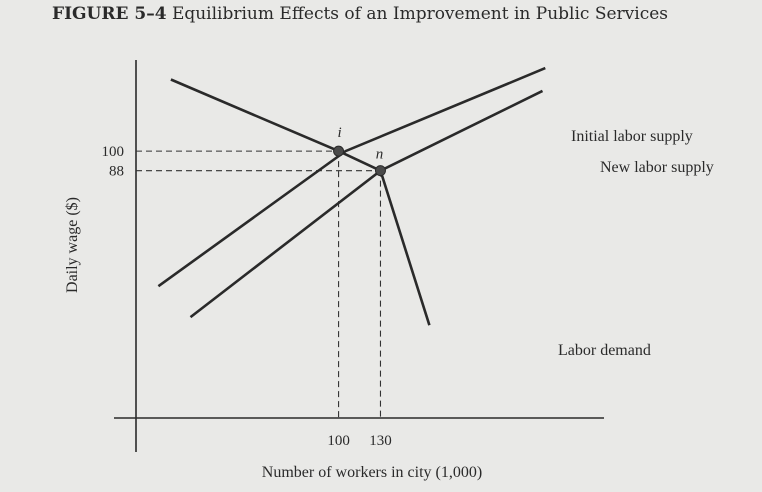  I want to click on x-tick-label-0: 100, so click(338, 441).